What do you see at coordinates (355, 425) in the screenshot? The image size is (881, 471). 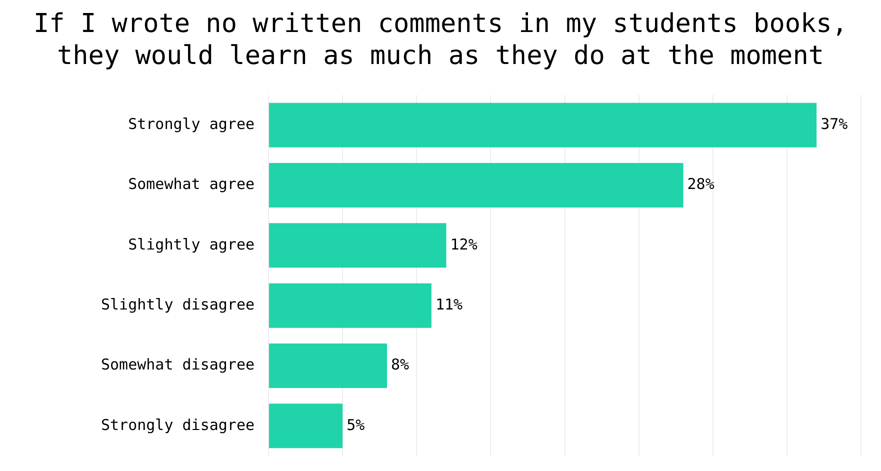 I see `data-label: 5%` at bounding box center [355, 425].